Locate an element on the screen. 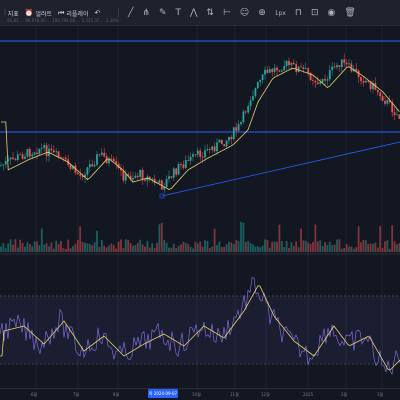 The width and height of the screenshot is (400, 400). time-axis-label: 6월 is located at coordinates (34, 394).